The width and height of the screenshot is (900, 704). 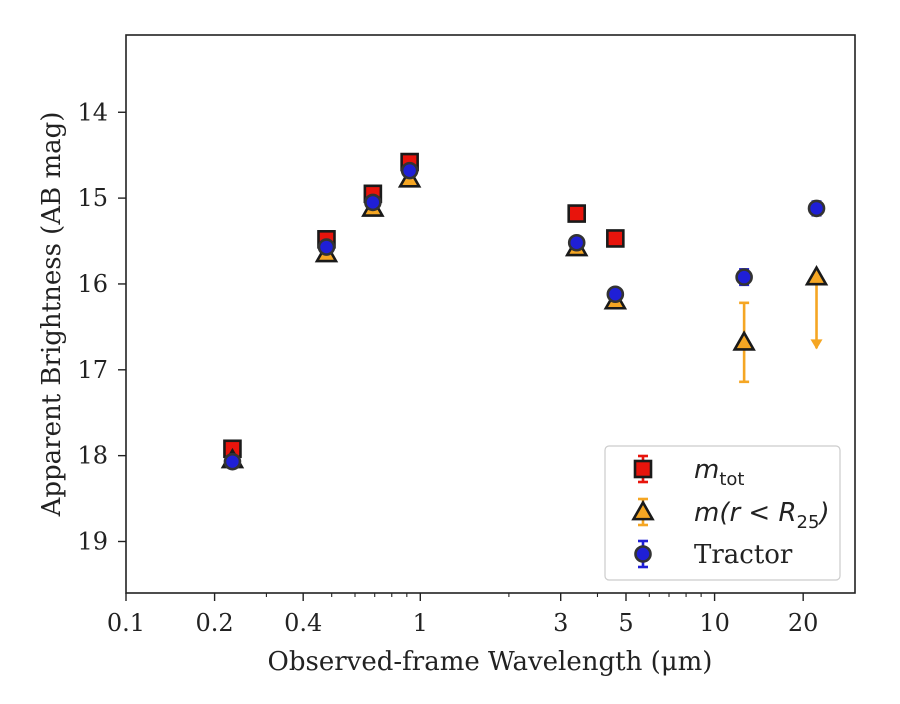 I want to click on y-tick-label: 17, so click(x=92, y=370).